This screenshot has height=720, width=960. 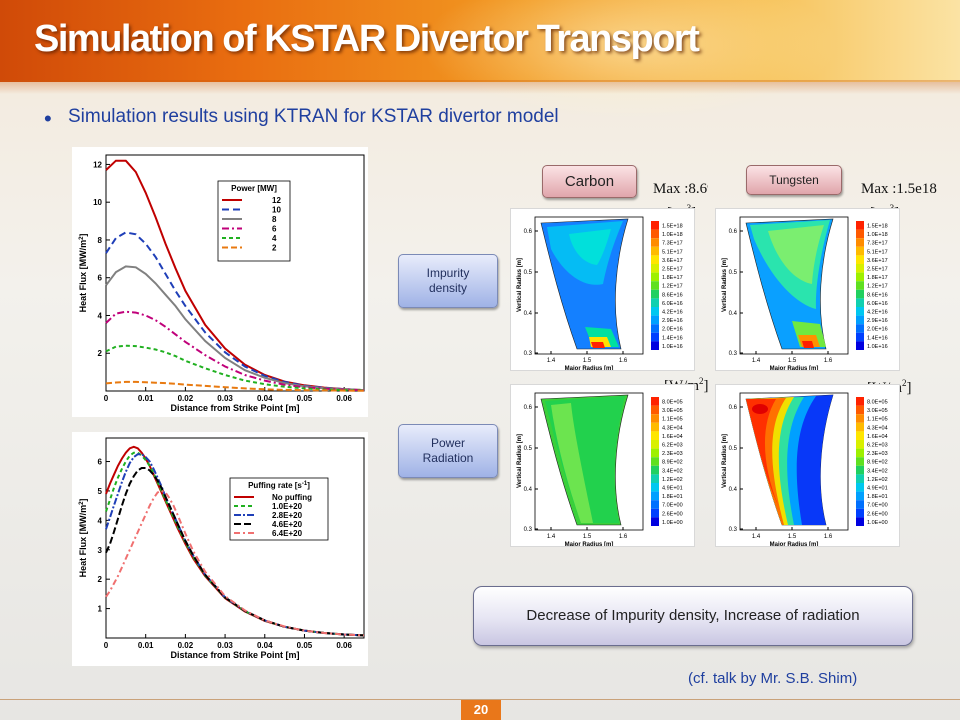 I want to click on map-legend-label: 2.6E+00, so click(x=877, y=514).